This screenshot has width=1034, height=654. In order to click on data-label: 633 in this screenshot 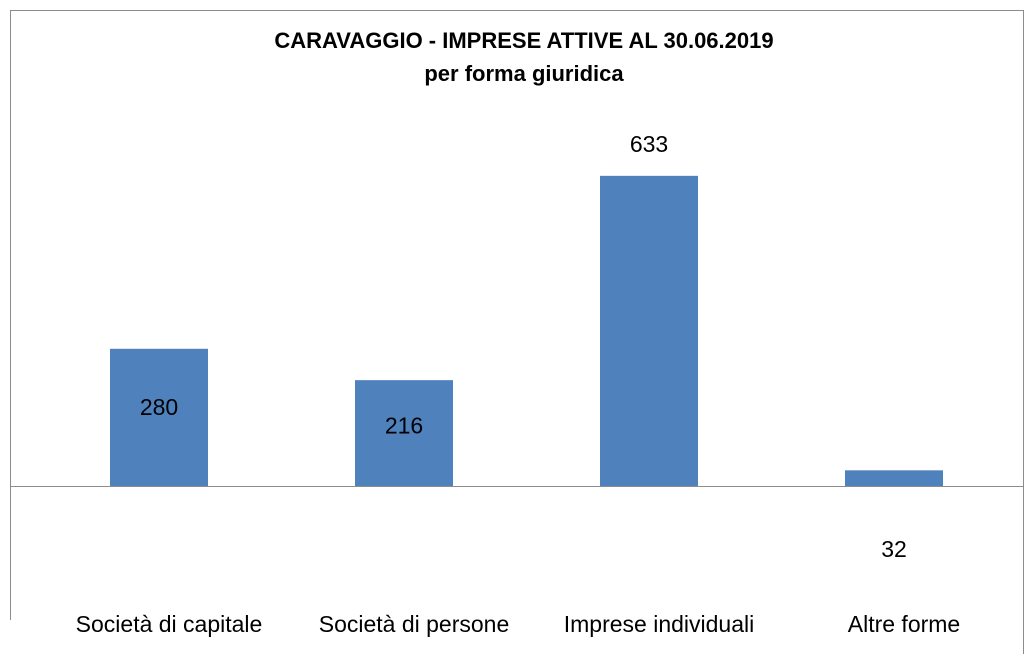, I will do `click(649, 144)`.